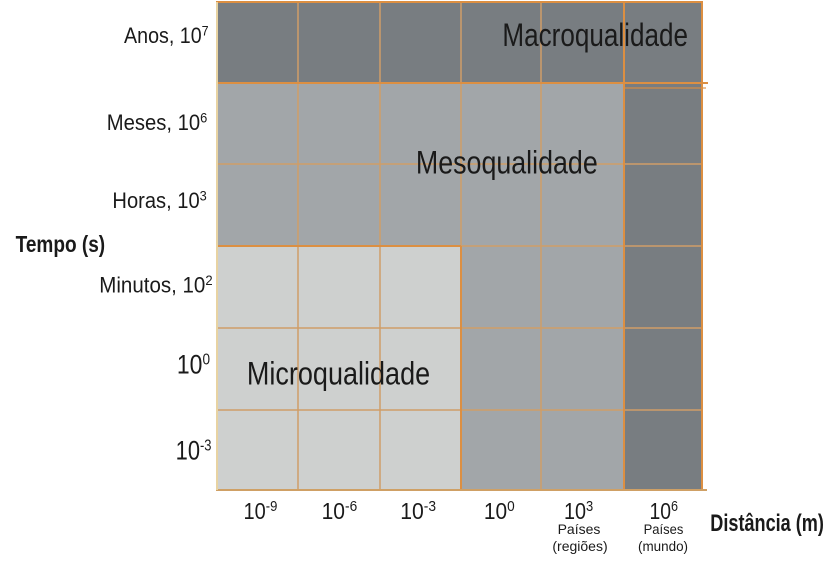  I want to click on svg-text: Anos, 107, so click(166, 35).